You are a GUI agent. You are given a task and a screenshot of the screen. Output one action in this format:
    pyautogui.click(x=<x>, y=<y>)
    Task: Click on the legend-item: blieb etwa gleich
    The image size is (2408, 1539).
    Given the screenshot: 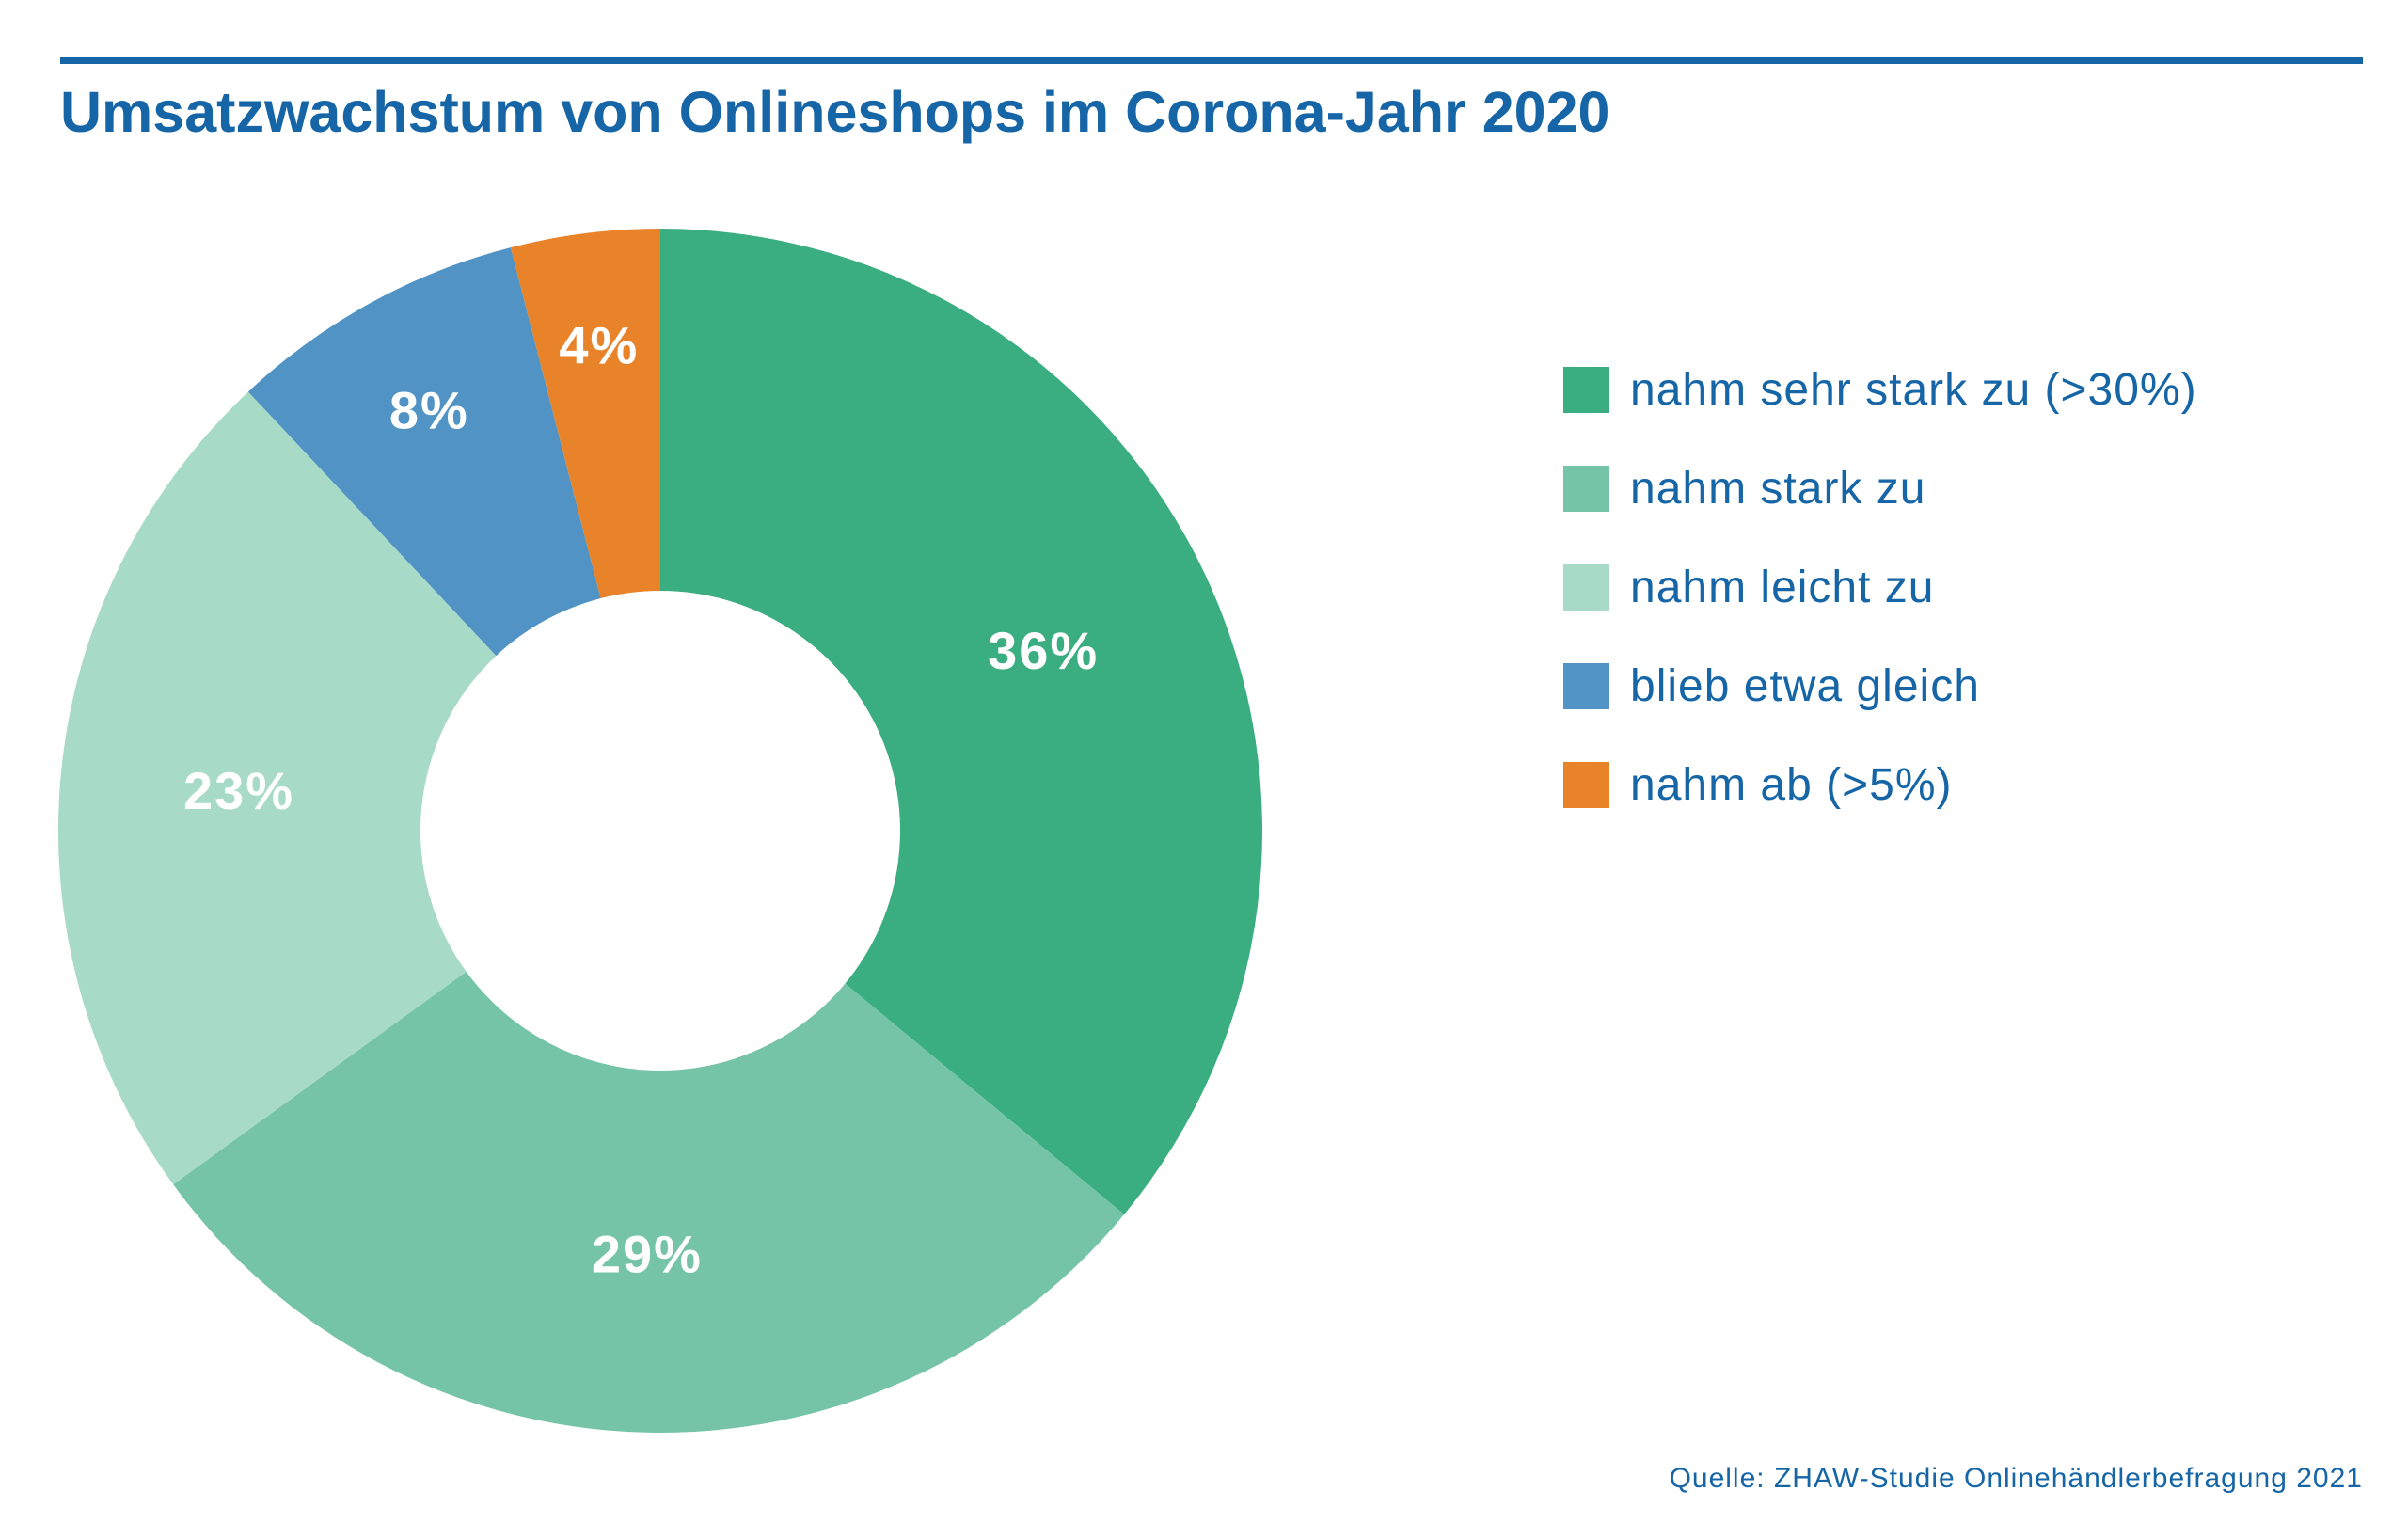 What is the action you would take?
    pyautogui.click(x=1880, y=686)
    